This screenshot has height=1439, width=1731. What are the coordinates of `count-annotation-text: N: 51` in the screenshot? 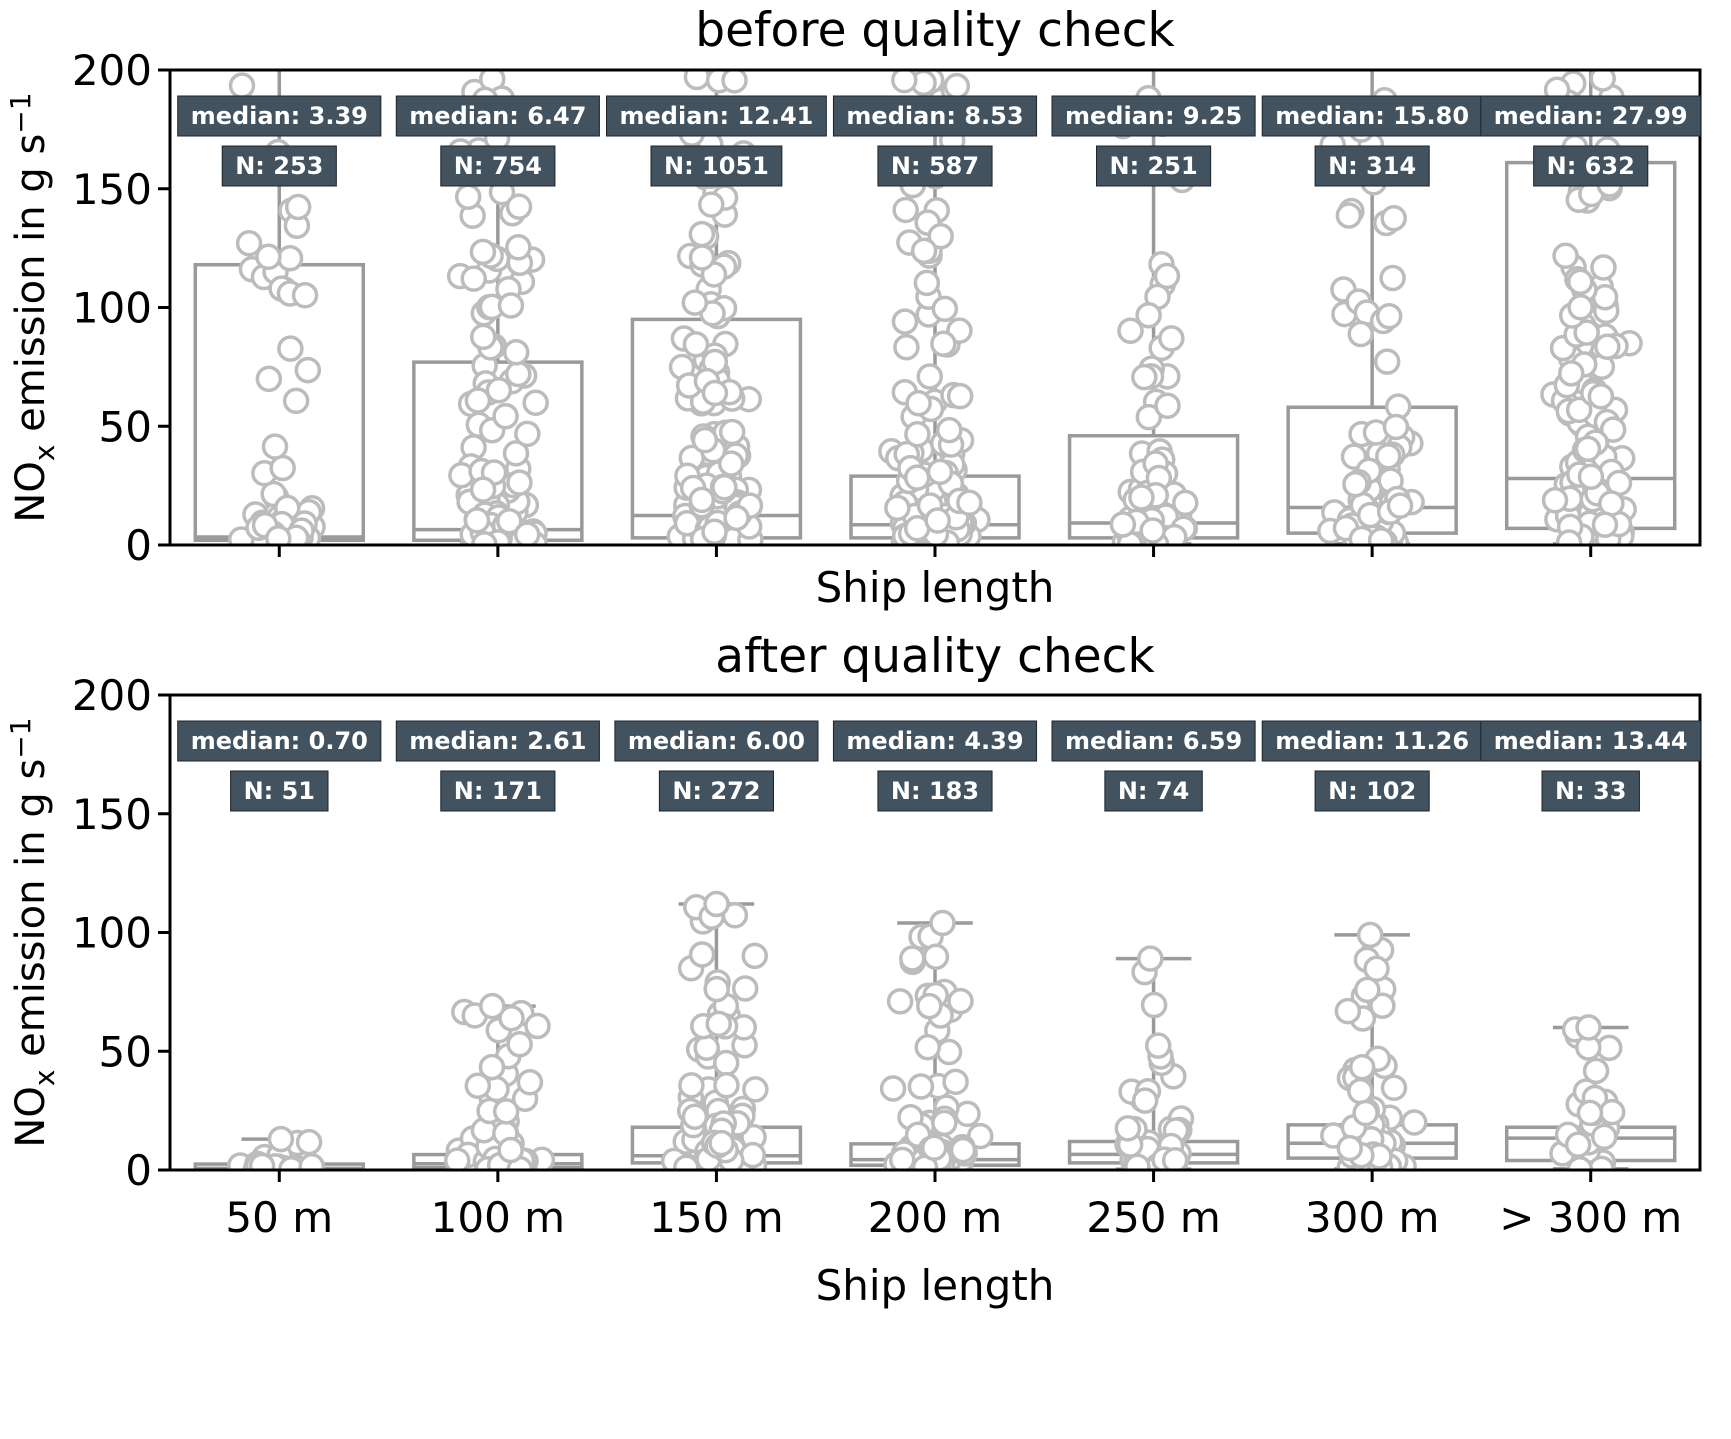 It's located at (279, 791).